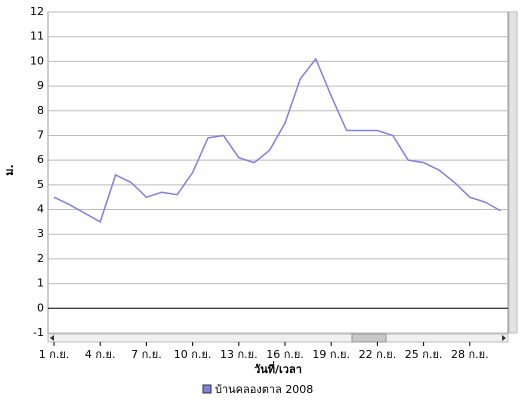  I want to click on scroll-left, so click(52, 338).